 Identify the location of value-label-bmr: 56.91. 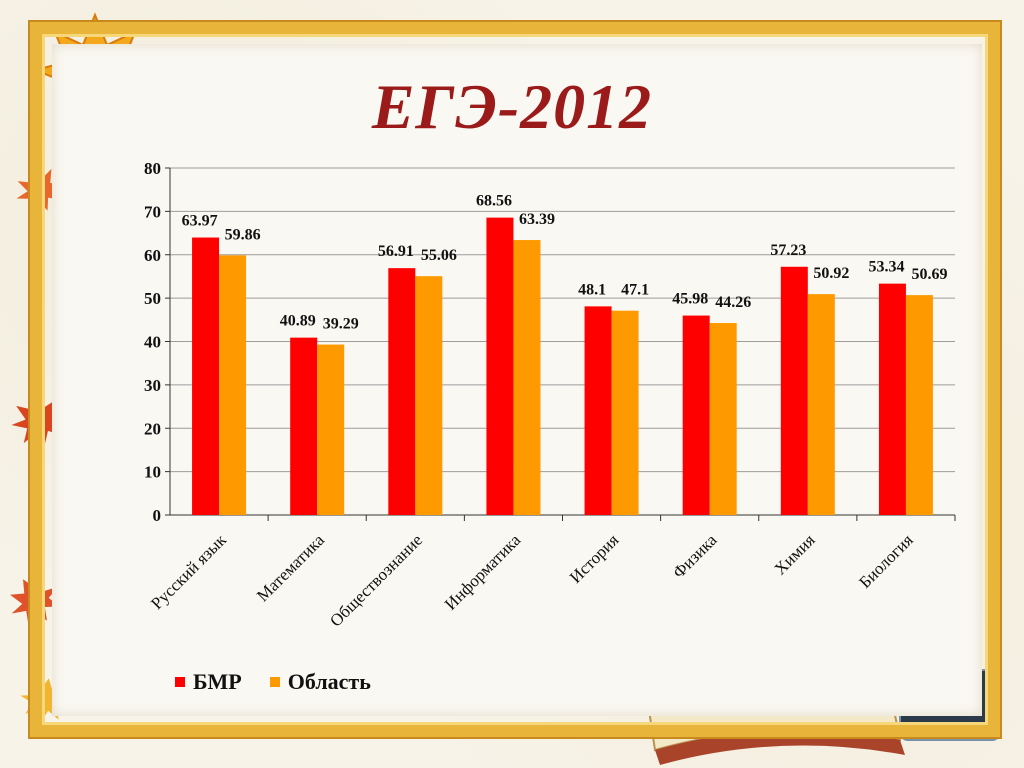
(396, 251).